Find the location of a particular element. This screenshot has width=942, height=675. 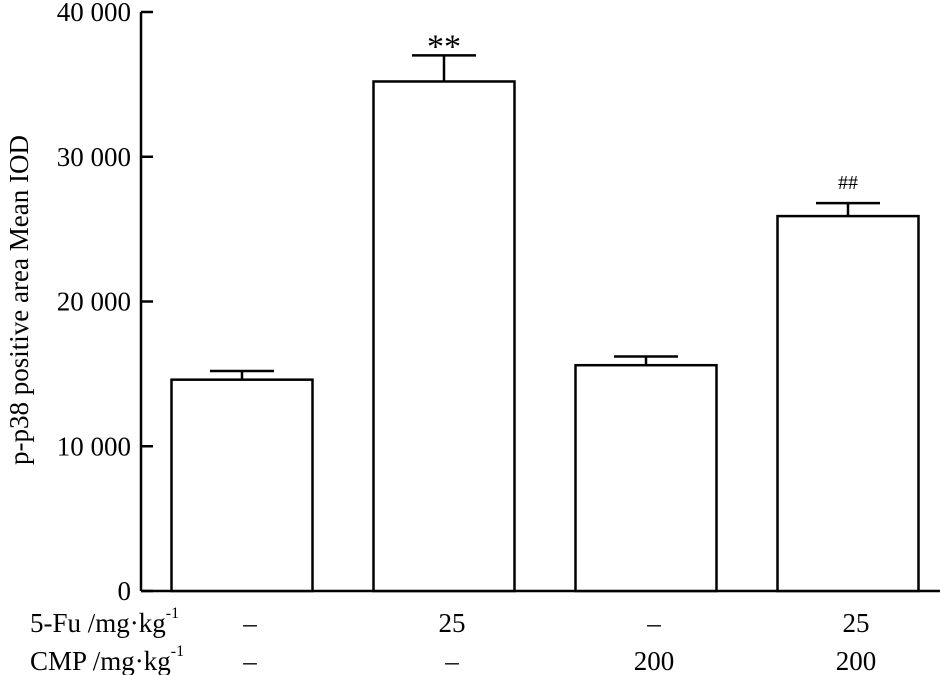

y-tick-label: 40 000 is located at coordinates (94, 13).